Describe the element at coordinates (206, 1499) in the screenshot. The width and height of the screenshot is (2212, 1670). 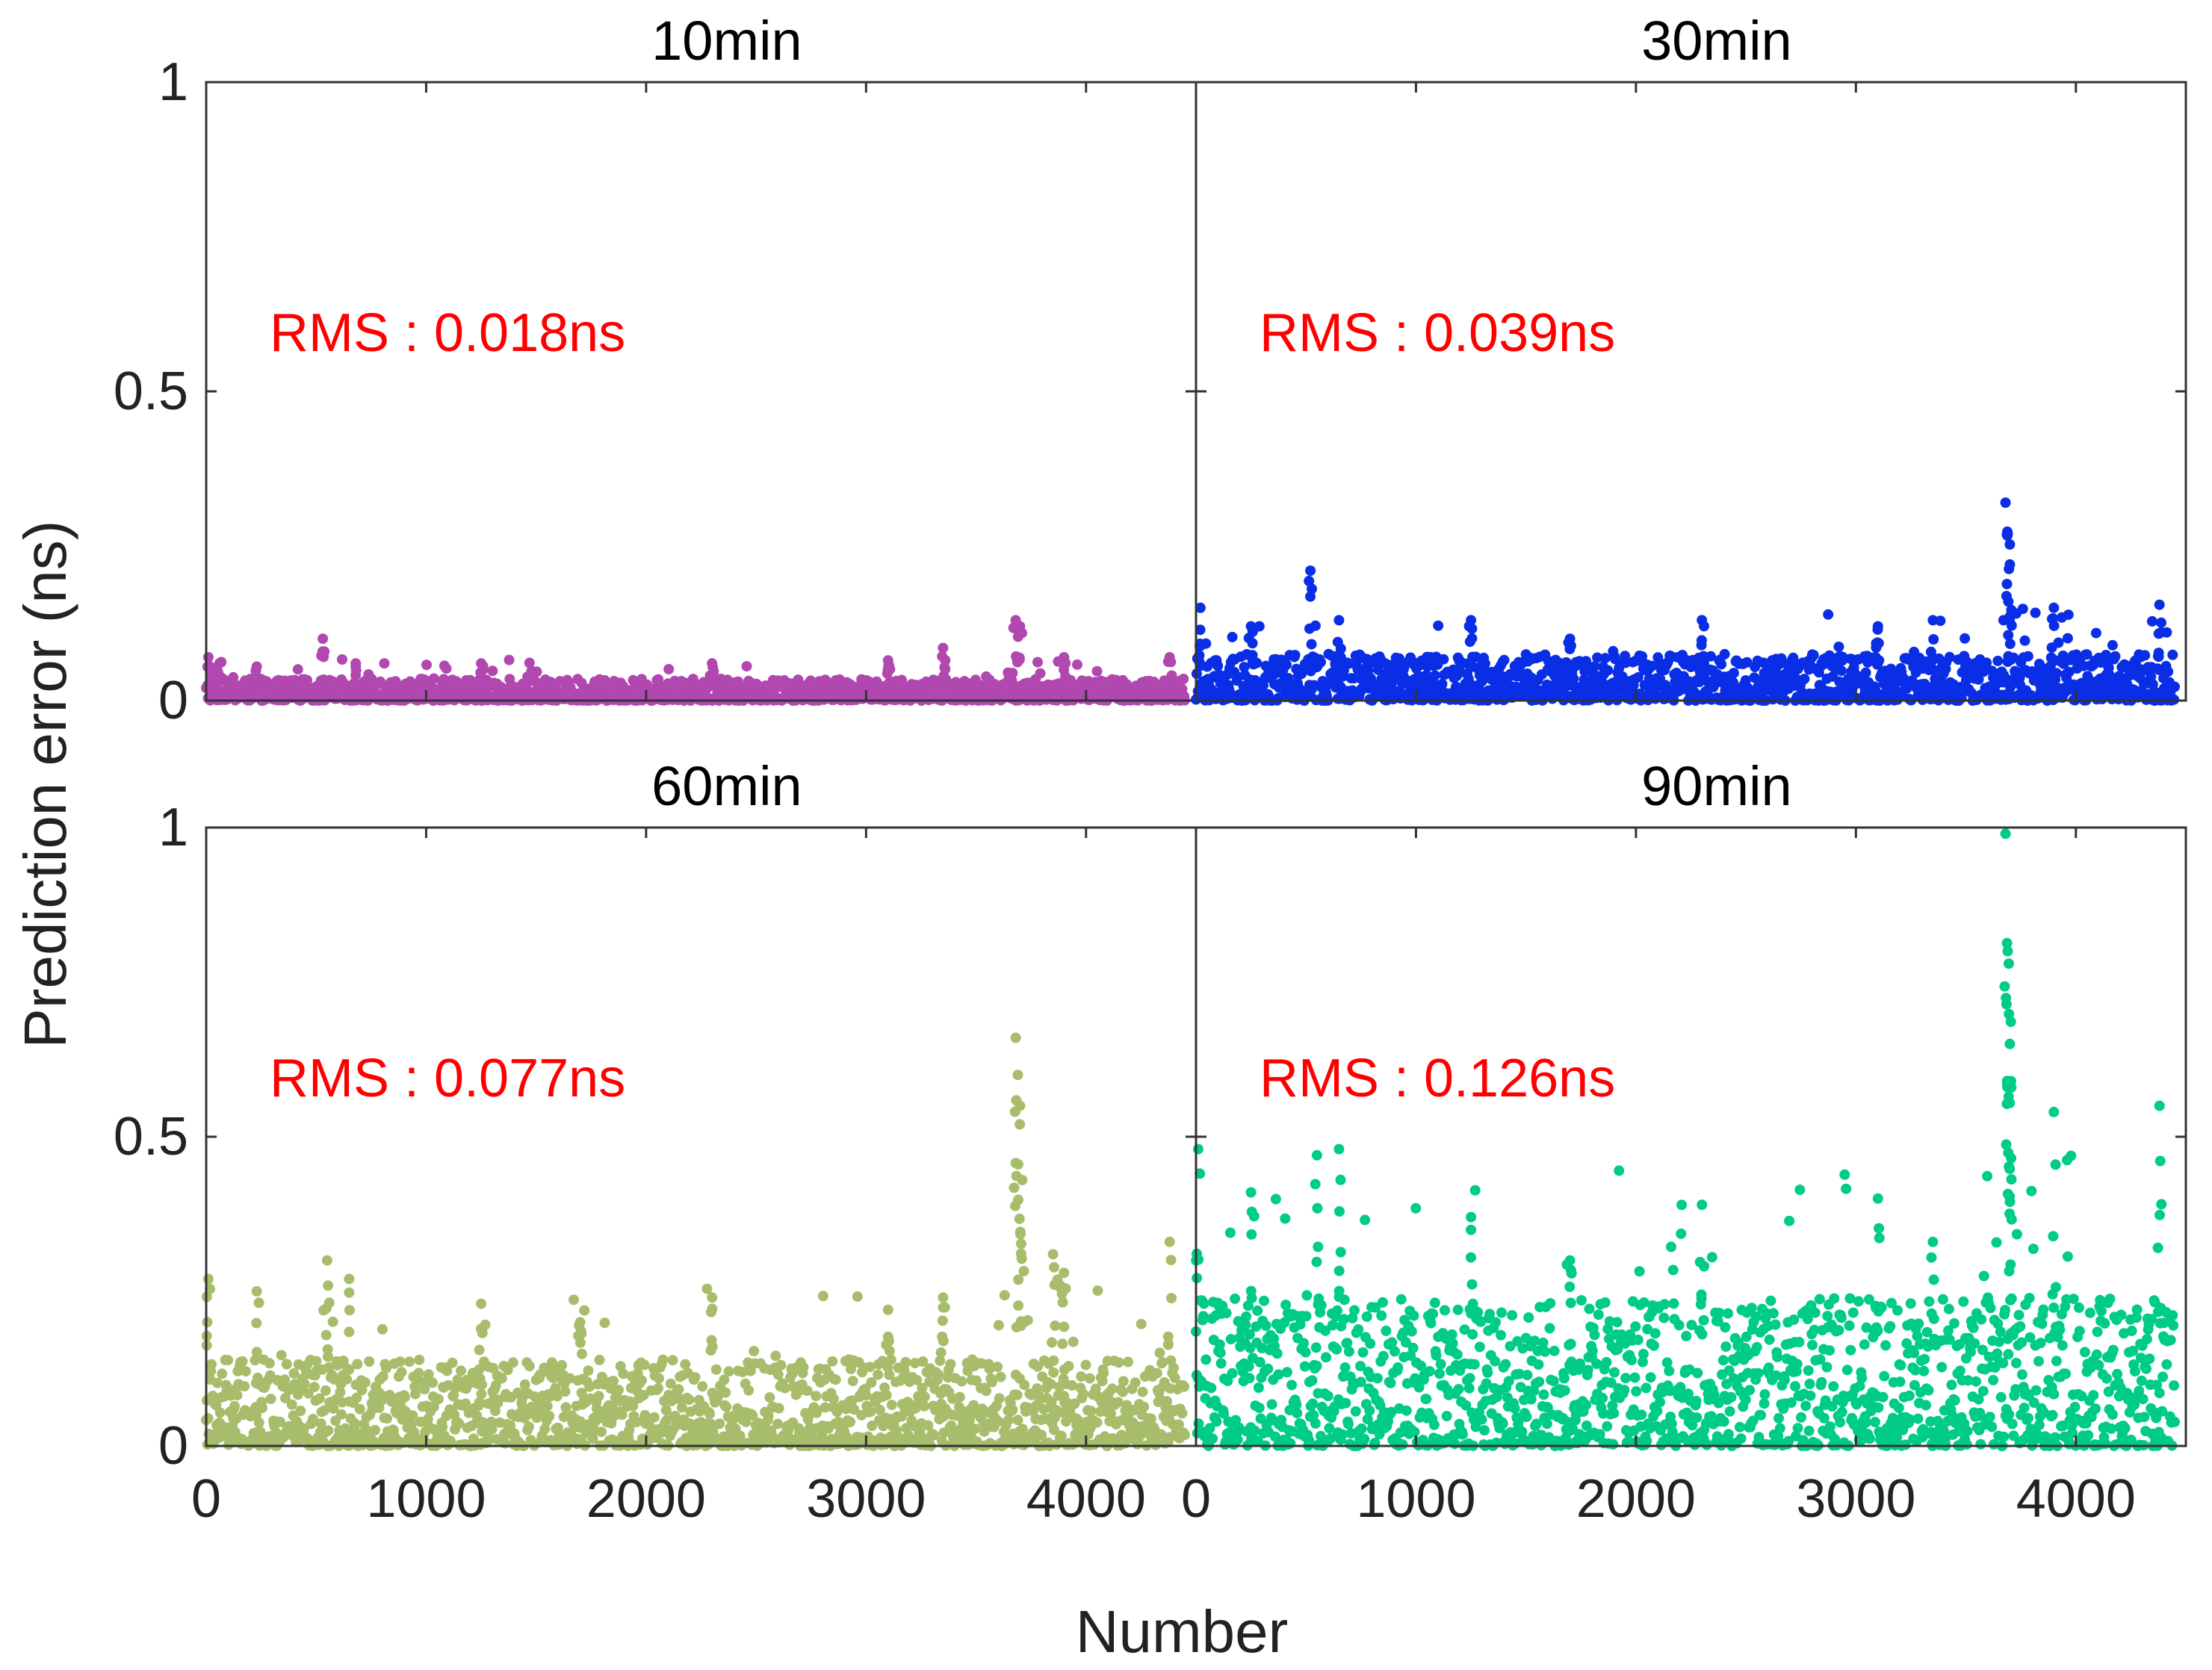
I see `x-tick-label: 0` at that location.